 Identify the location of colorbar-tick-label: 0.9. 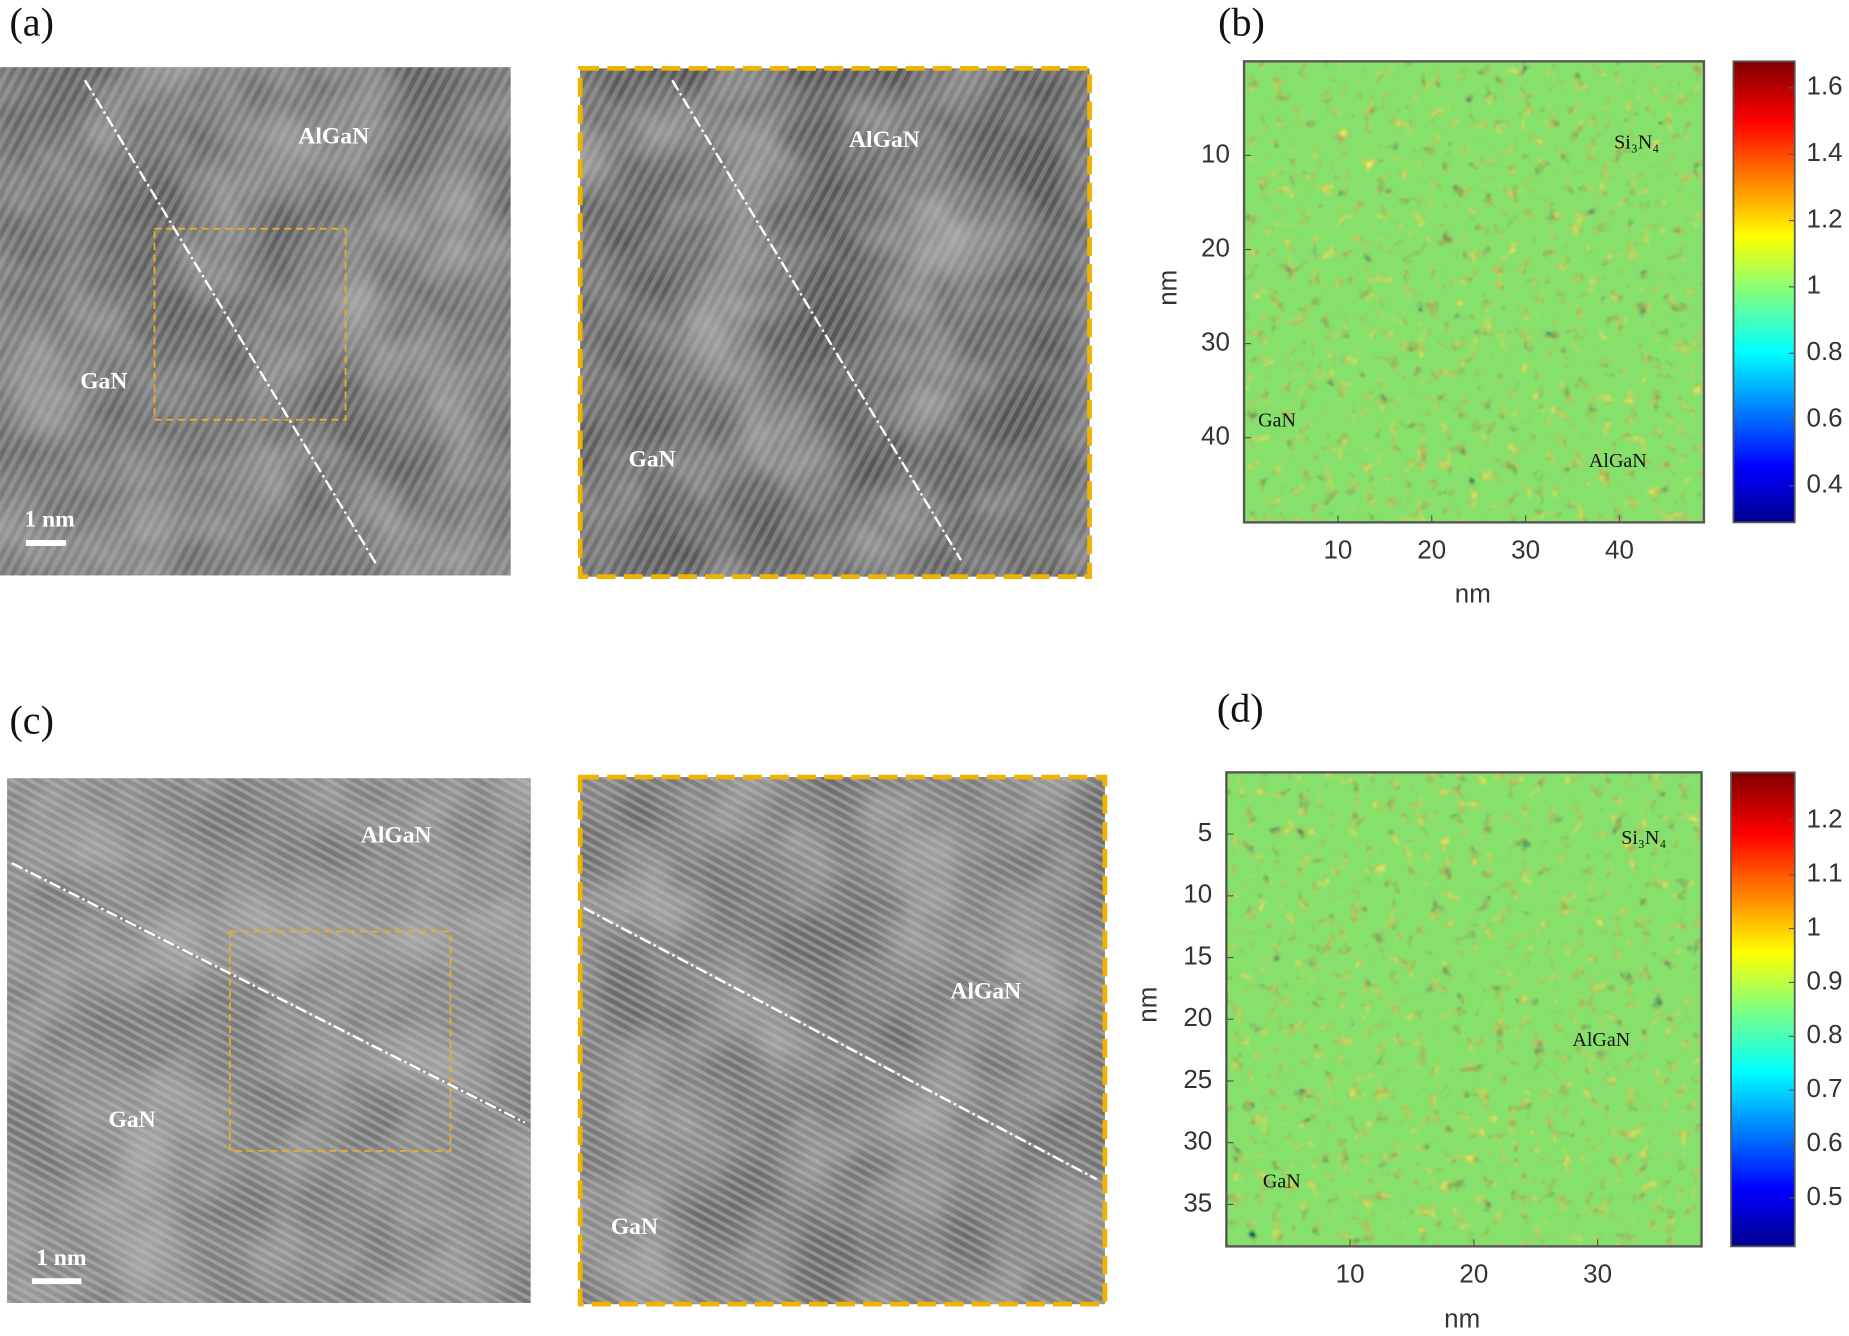
(1825, 981).